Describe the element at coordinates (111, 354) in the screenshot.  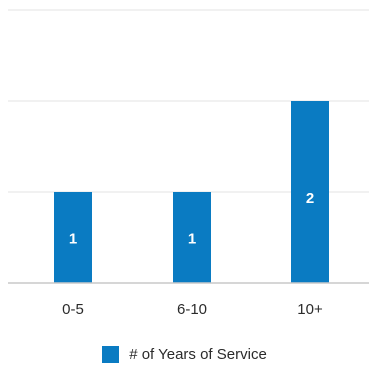
I see `legend-swatch` at that location.